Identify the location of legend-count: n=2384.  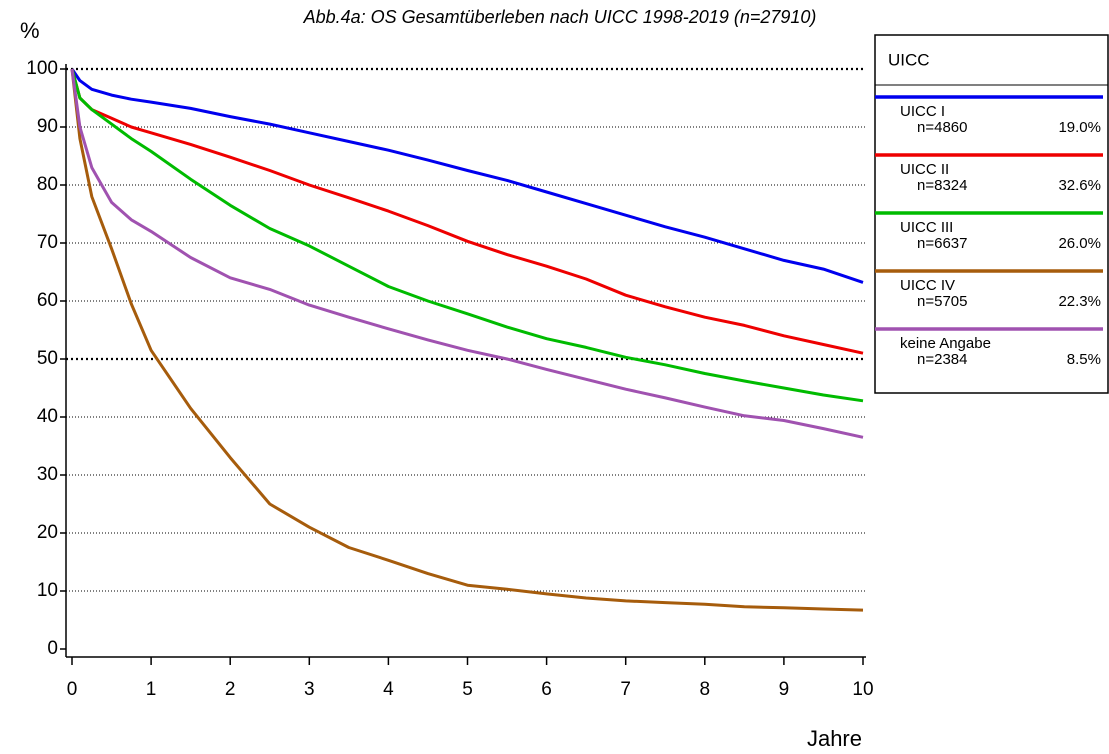
(942, 359).